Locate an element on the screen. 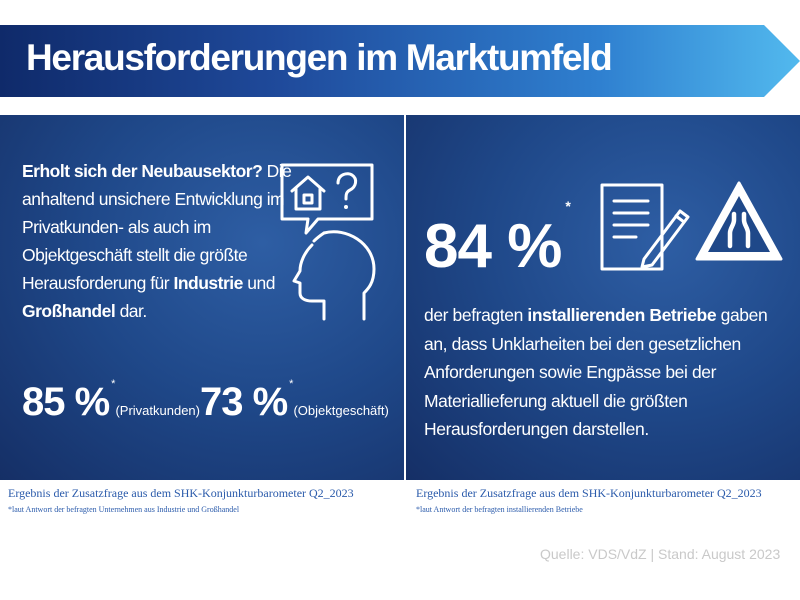 This screenshot has width=800, height=600. banner-arrow-shape is located at coordinates (400, 61).